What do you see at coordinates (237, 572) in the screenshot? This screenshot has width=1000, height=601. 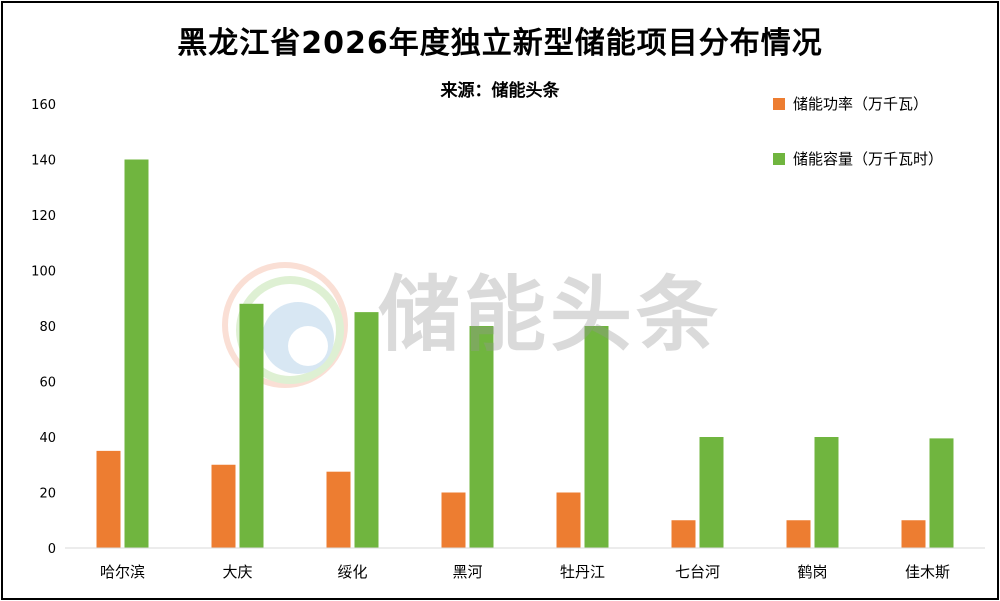 I see `x-category-label: 大庆` at bounding box center [237, 572].